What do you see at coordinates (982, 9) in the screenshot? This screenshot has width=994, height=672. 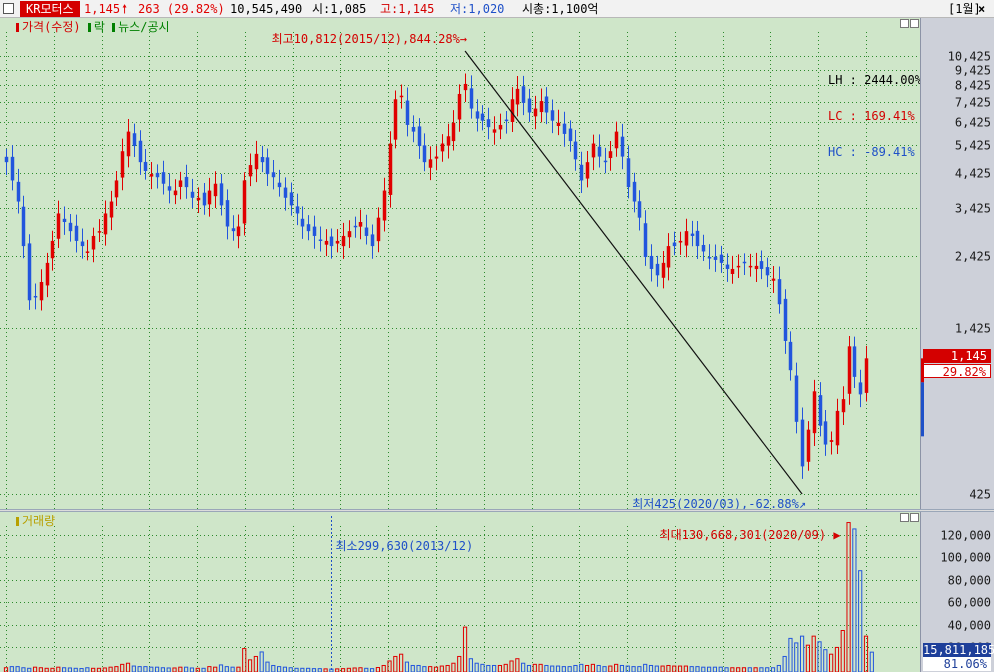 I see `close-icon: ×` at bounding box center [982, 9].